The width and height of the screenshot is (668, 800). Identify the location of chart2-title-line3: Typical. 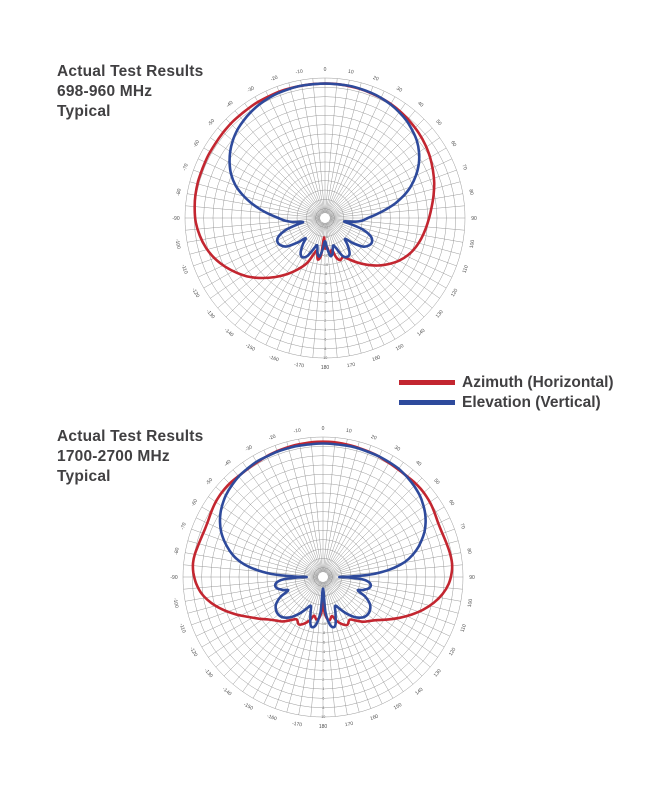
(84, 476).